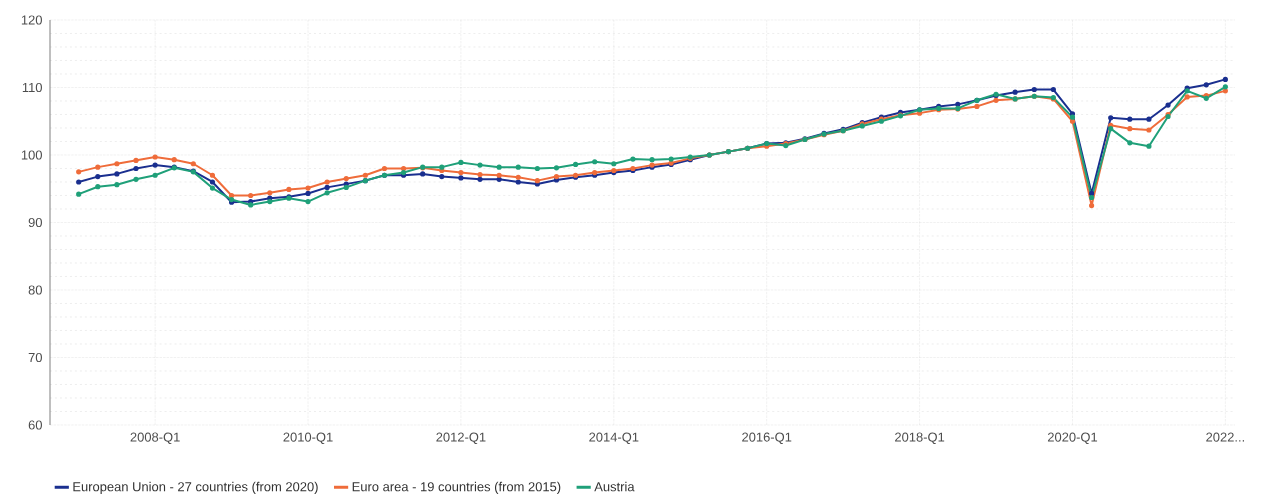  What do you see at coordinates (614, 438) in the screenshot?
I see `x-tick-label: 2014-Q1` at bounding box center [614, 438].